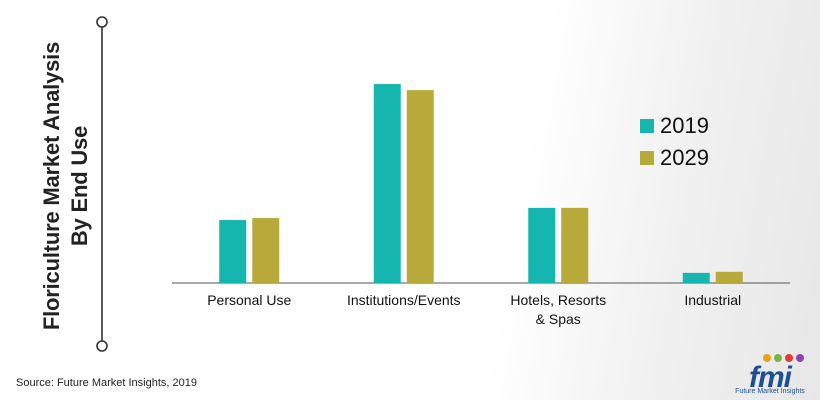 This screenshot has width=820, height=400. I want to click on x-tick-label-3: Industrial, so click(712, 300).